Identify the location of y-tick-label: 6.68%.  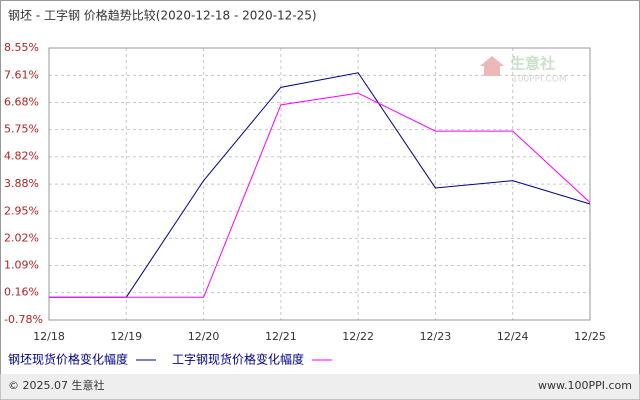
(21, 102).